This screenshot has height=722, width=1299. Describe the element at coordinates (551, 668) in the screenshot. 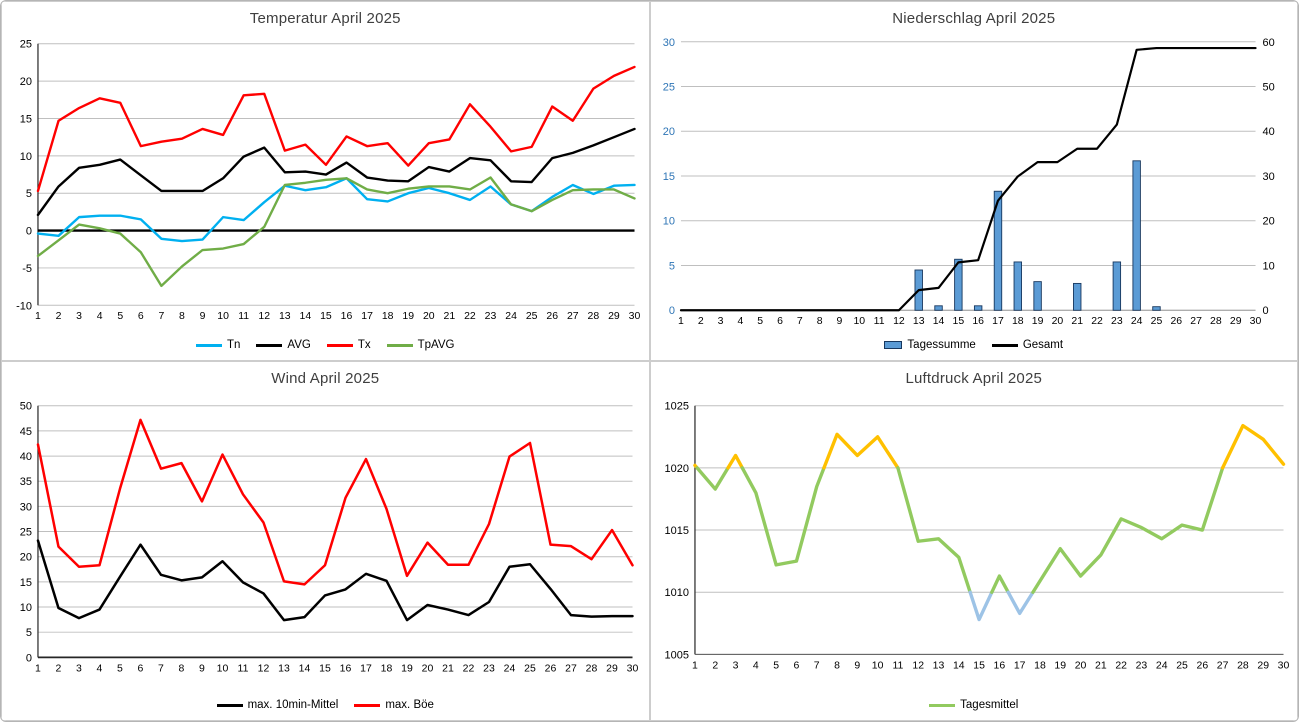

I see `svg-text: 26` at that location.